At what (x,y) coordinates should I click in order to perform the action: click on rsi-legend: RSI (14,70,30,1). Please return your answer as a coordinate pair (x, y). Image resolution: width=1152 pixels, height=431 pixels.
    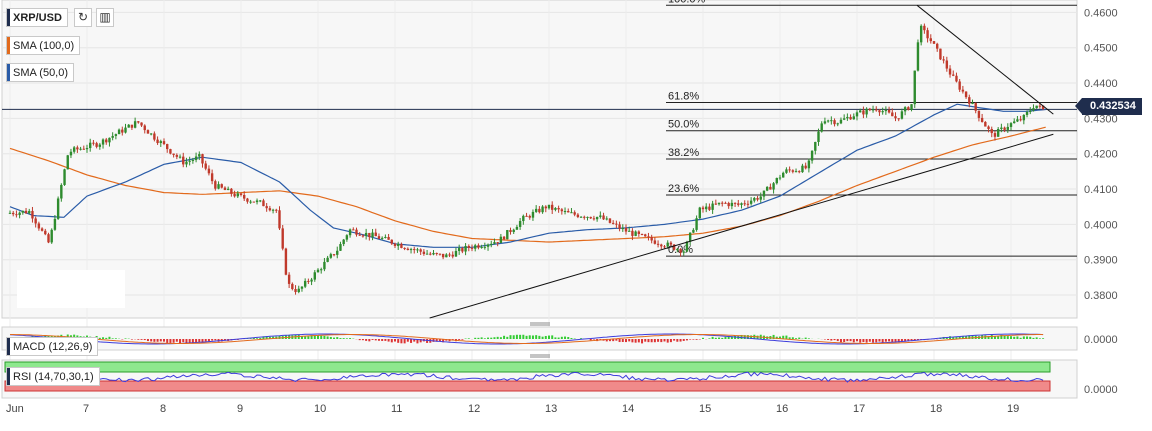
    Looking at the image, I should click on (53, 376).